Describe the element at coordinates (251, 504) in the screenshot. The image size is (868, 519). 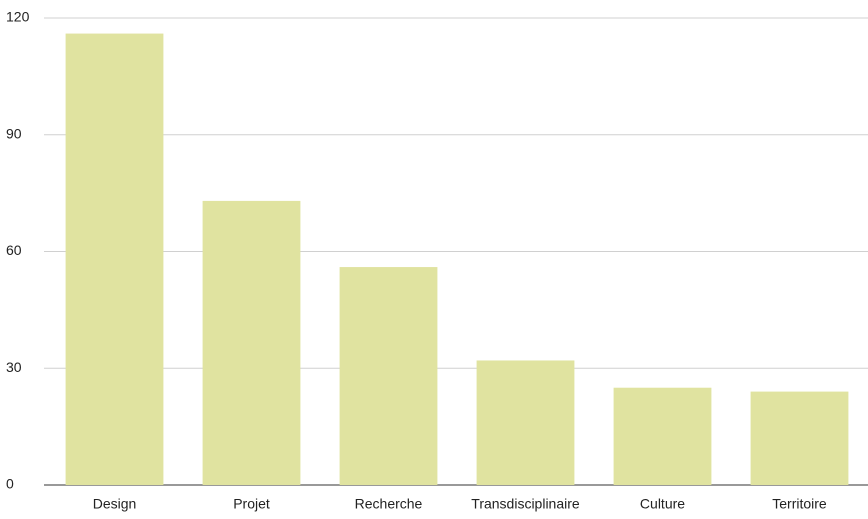
I see `x-tick-label: Projet` at that location.